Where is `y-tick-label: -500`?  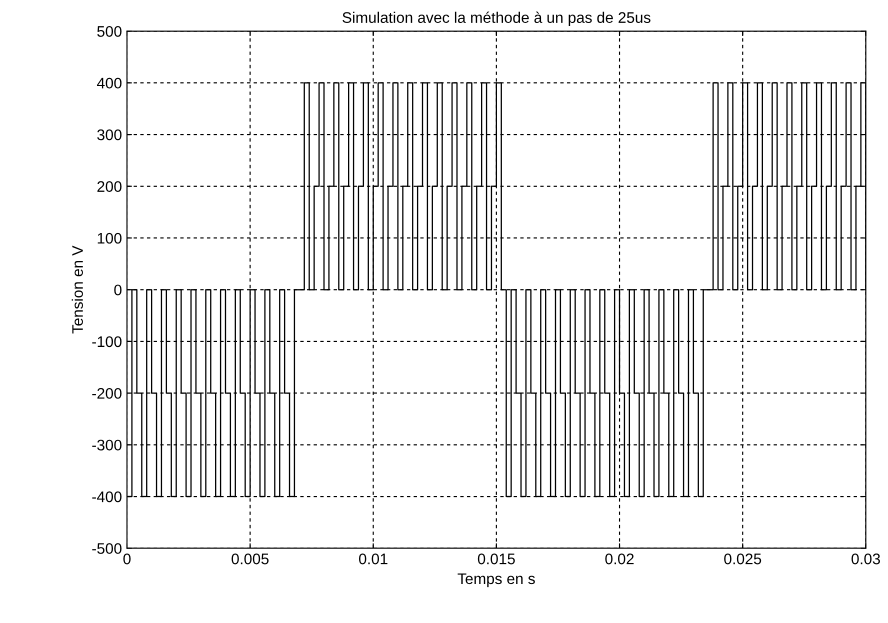 y-tick-label: -500 is located at coordinates (107, 548).